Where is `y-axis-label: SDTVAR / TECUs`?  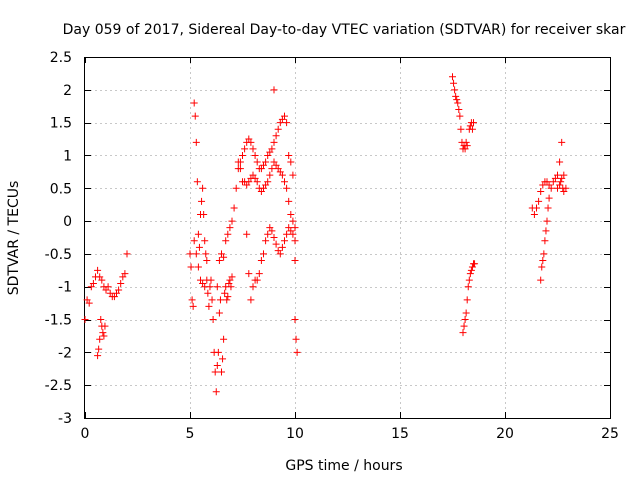
y-axis-label: SDTVAR / TECUs is located at coordinates (14, 238).